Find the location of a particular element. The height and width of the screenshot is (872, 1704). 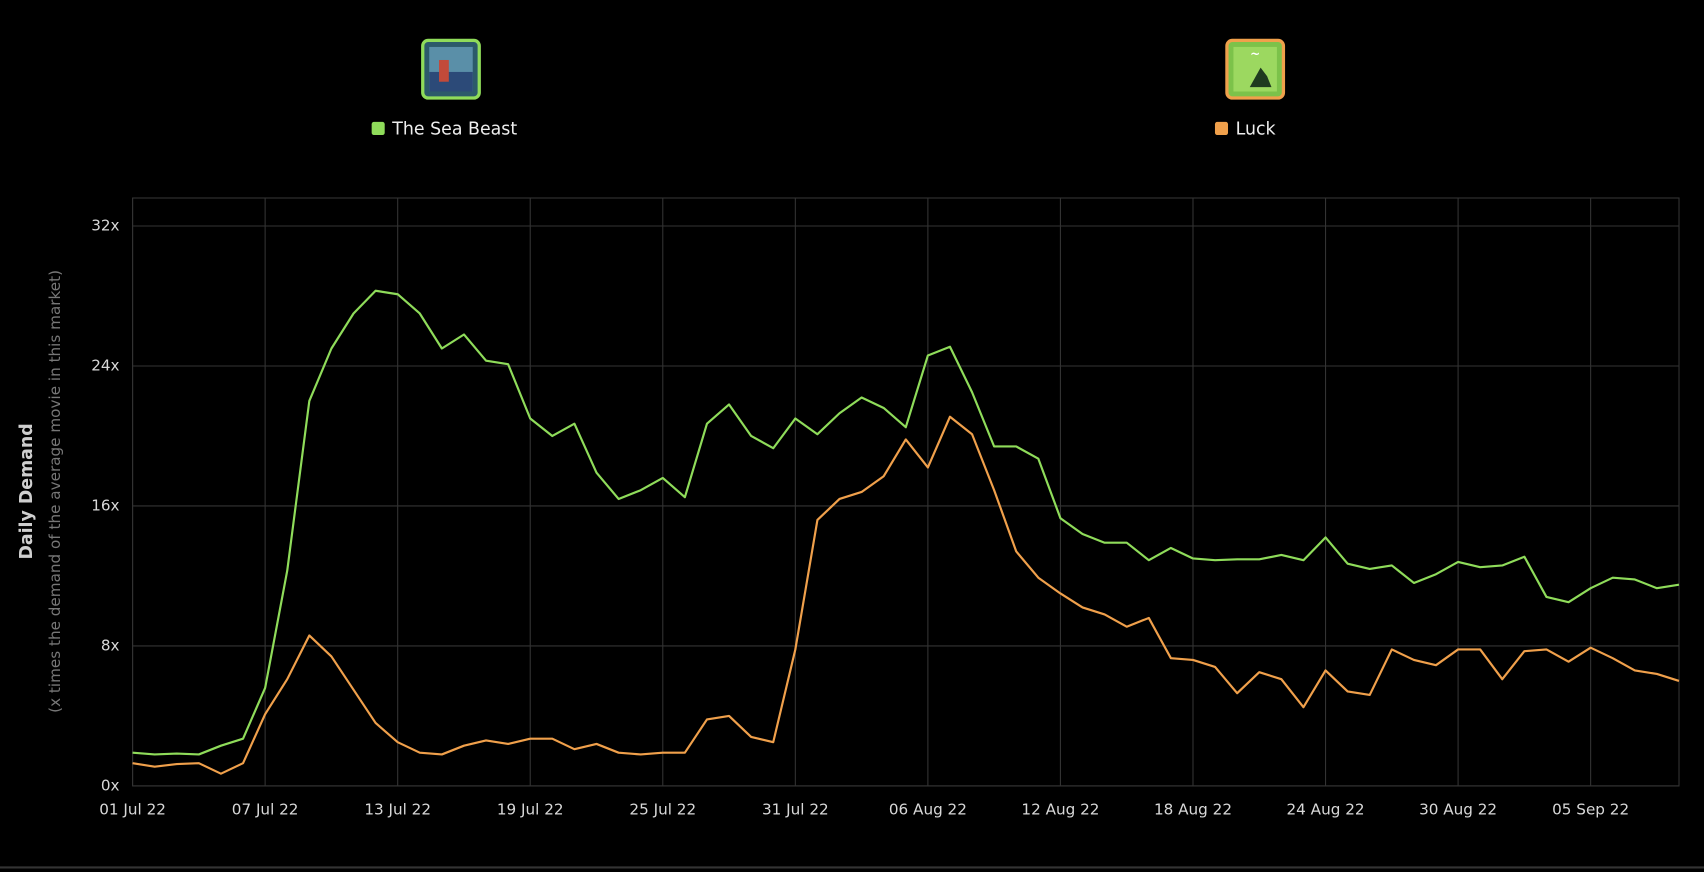

x-tick-label: 13 Jul 22 is located at coordinates (397, 809).